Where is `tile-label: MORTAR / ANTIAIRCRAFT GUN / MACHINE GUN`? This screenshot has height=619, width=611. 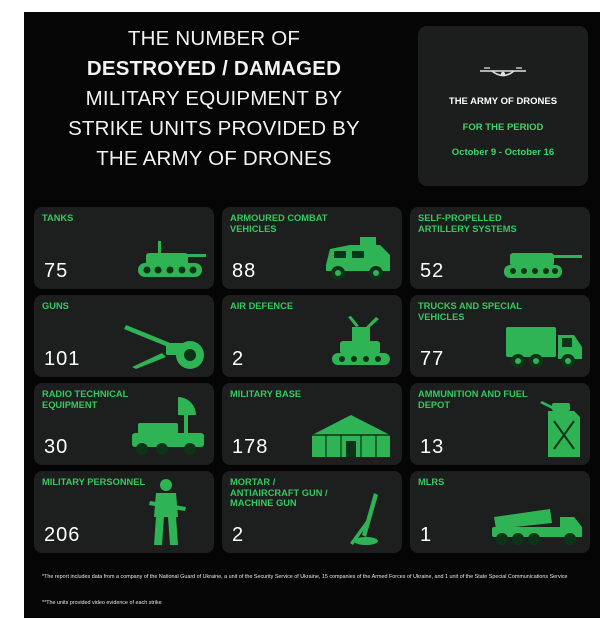
tile-label: MORTAR / ANTIAIRCRAFT GUN / MACHINE GUN is located at coordinates (279, 492).